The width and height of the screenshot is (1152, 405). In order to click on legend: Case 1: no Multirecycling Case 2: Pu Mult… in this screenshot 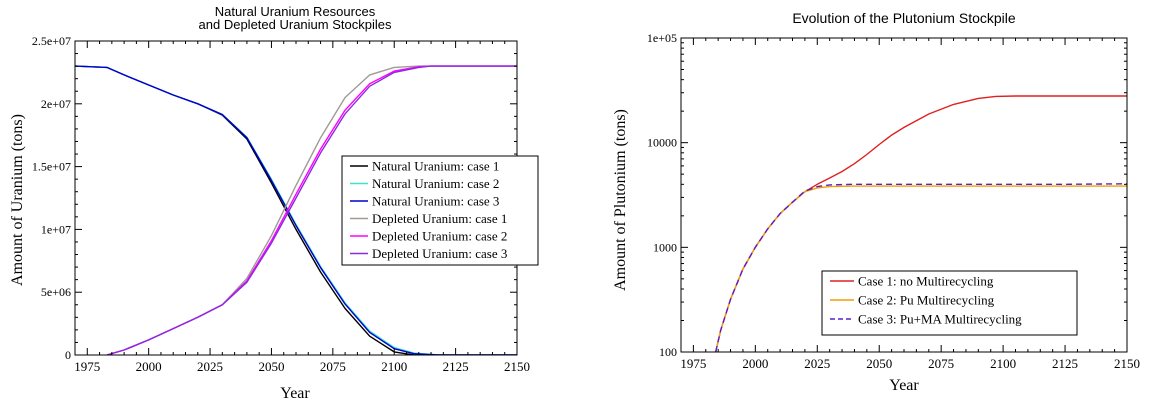, I will do `click(949, 303)`.